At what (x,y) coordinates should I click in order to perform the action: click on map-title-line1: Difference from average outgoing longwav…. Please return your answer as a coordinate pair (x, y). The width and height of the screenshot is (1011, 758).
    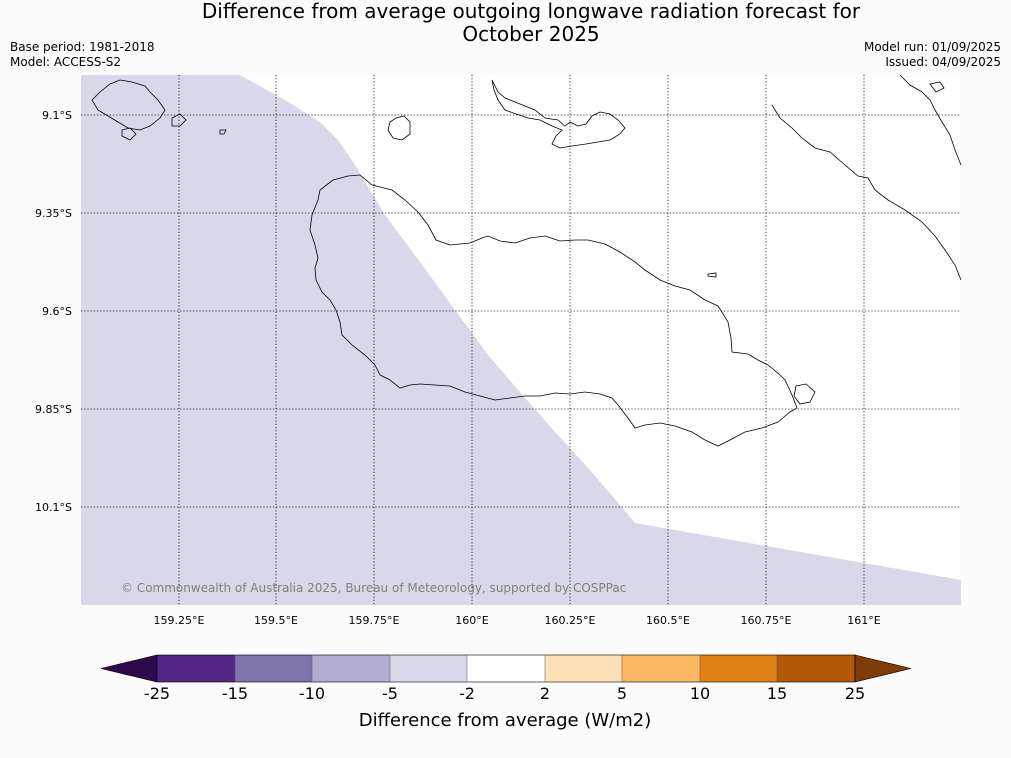
    Looking at the image, I should click on (531, 11).